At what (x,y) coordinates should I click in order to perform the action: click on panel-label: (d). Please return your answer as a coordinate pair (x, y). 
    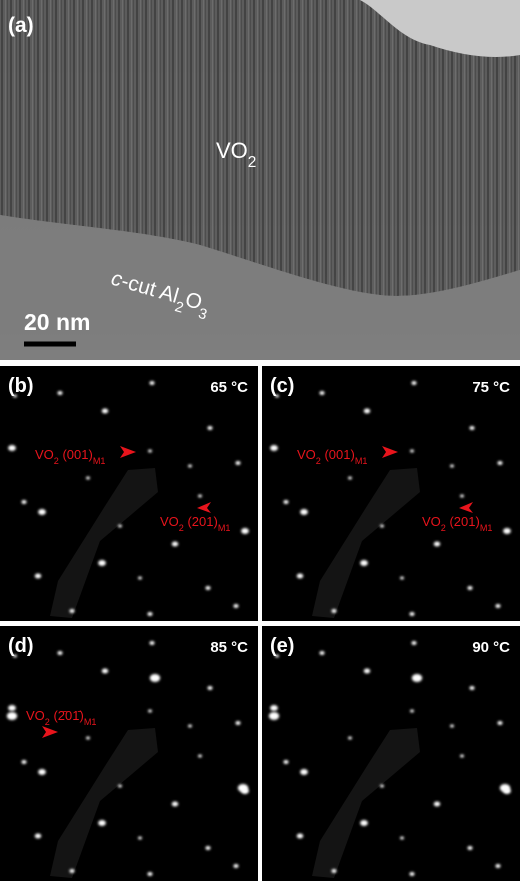
    Looking at the image, I should click on (21, 646).